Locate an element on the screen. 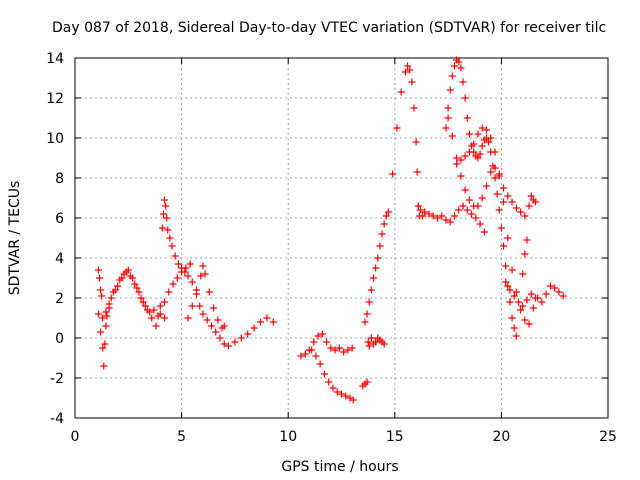 Image resolution: width=640 pixels, height=480 pixels. y-tick-labels: -4 -2 0 2 4 6 8 10 12 14 is located at coordinates (55, 239).